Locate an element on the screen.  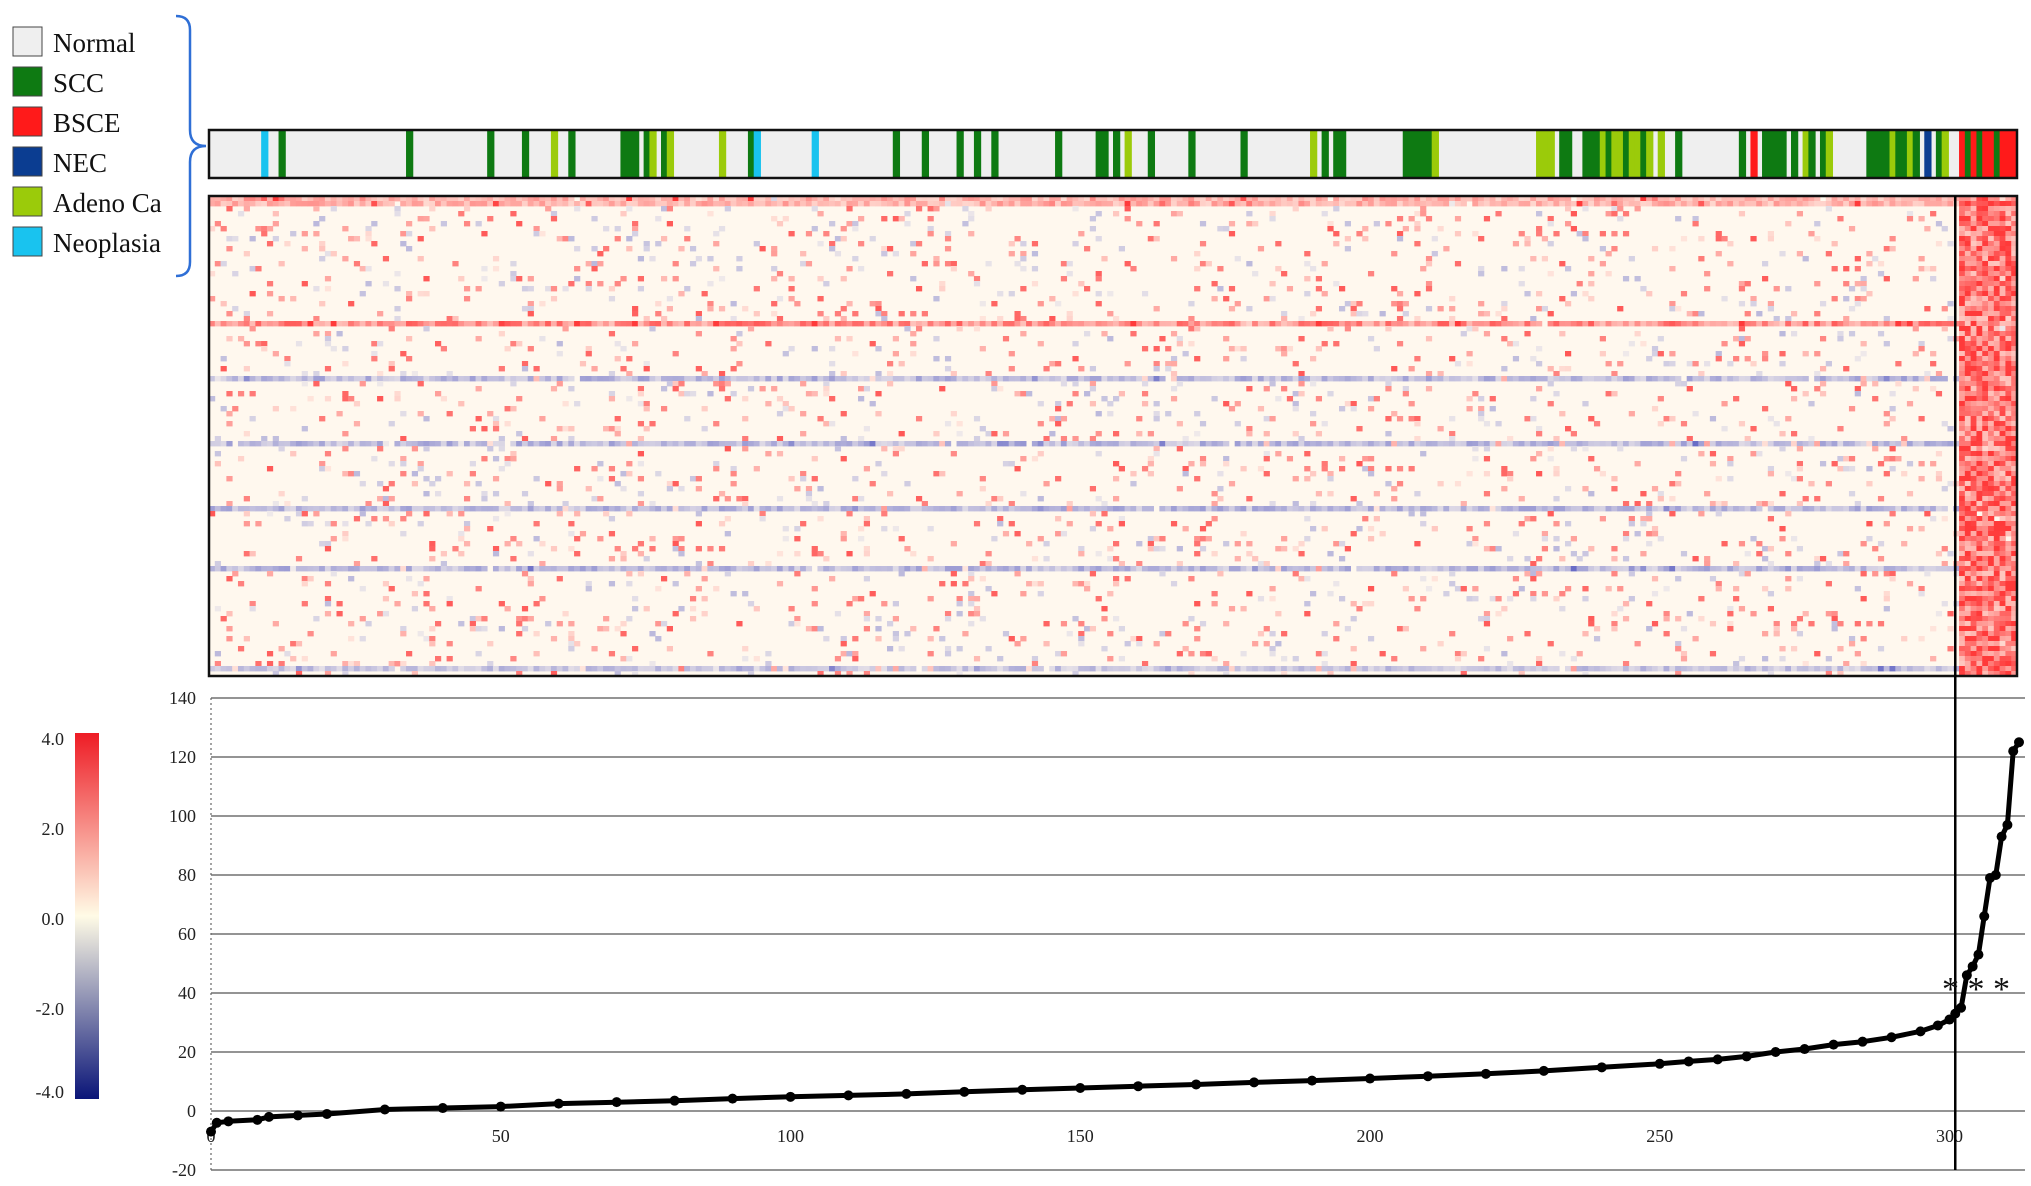
legend-label-scc: SCC is located at coordinates (78, 83).